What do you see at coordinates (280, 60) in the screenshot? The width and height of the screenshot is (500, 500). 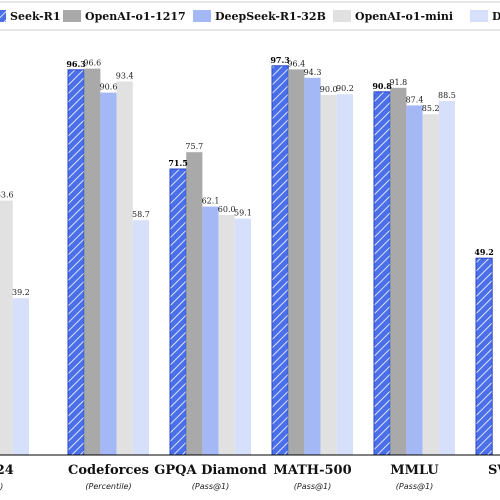 I see `value-label-seek-r1-math-500: 97.3` at bounding box center [280, 60].